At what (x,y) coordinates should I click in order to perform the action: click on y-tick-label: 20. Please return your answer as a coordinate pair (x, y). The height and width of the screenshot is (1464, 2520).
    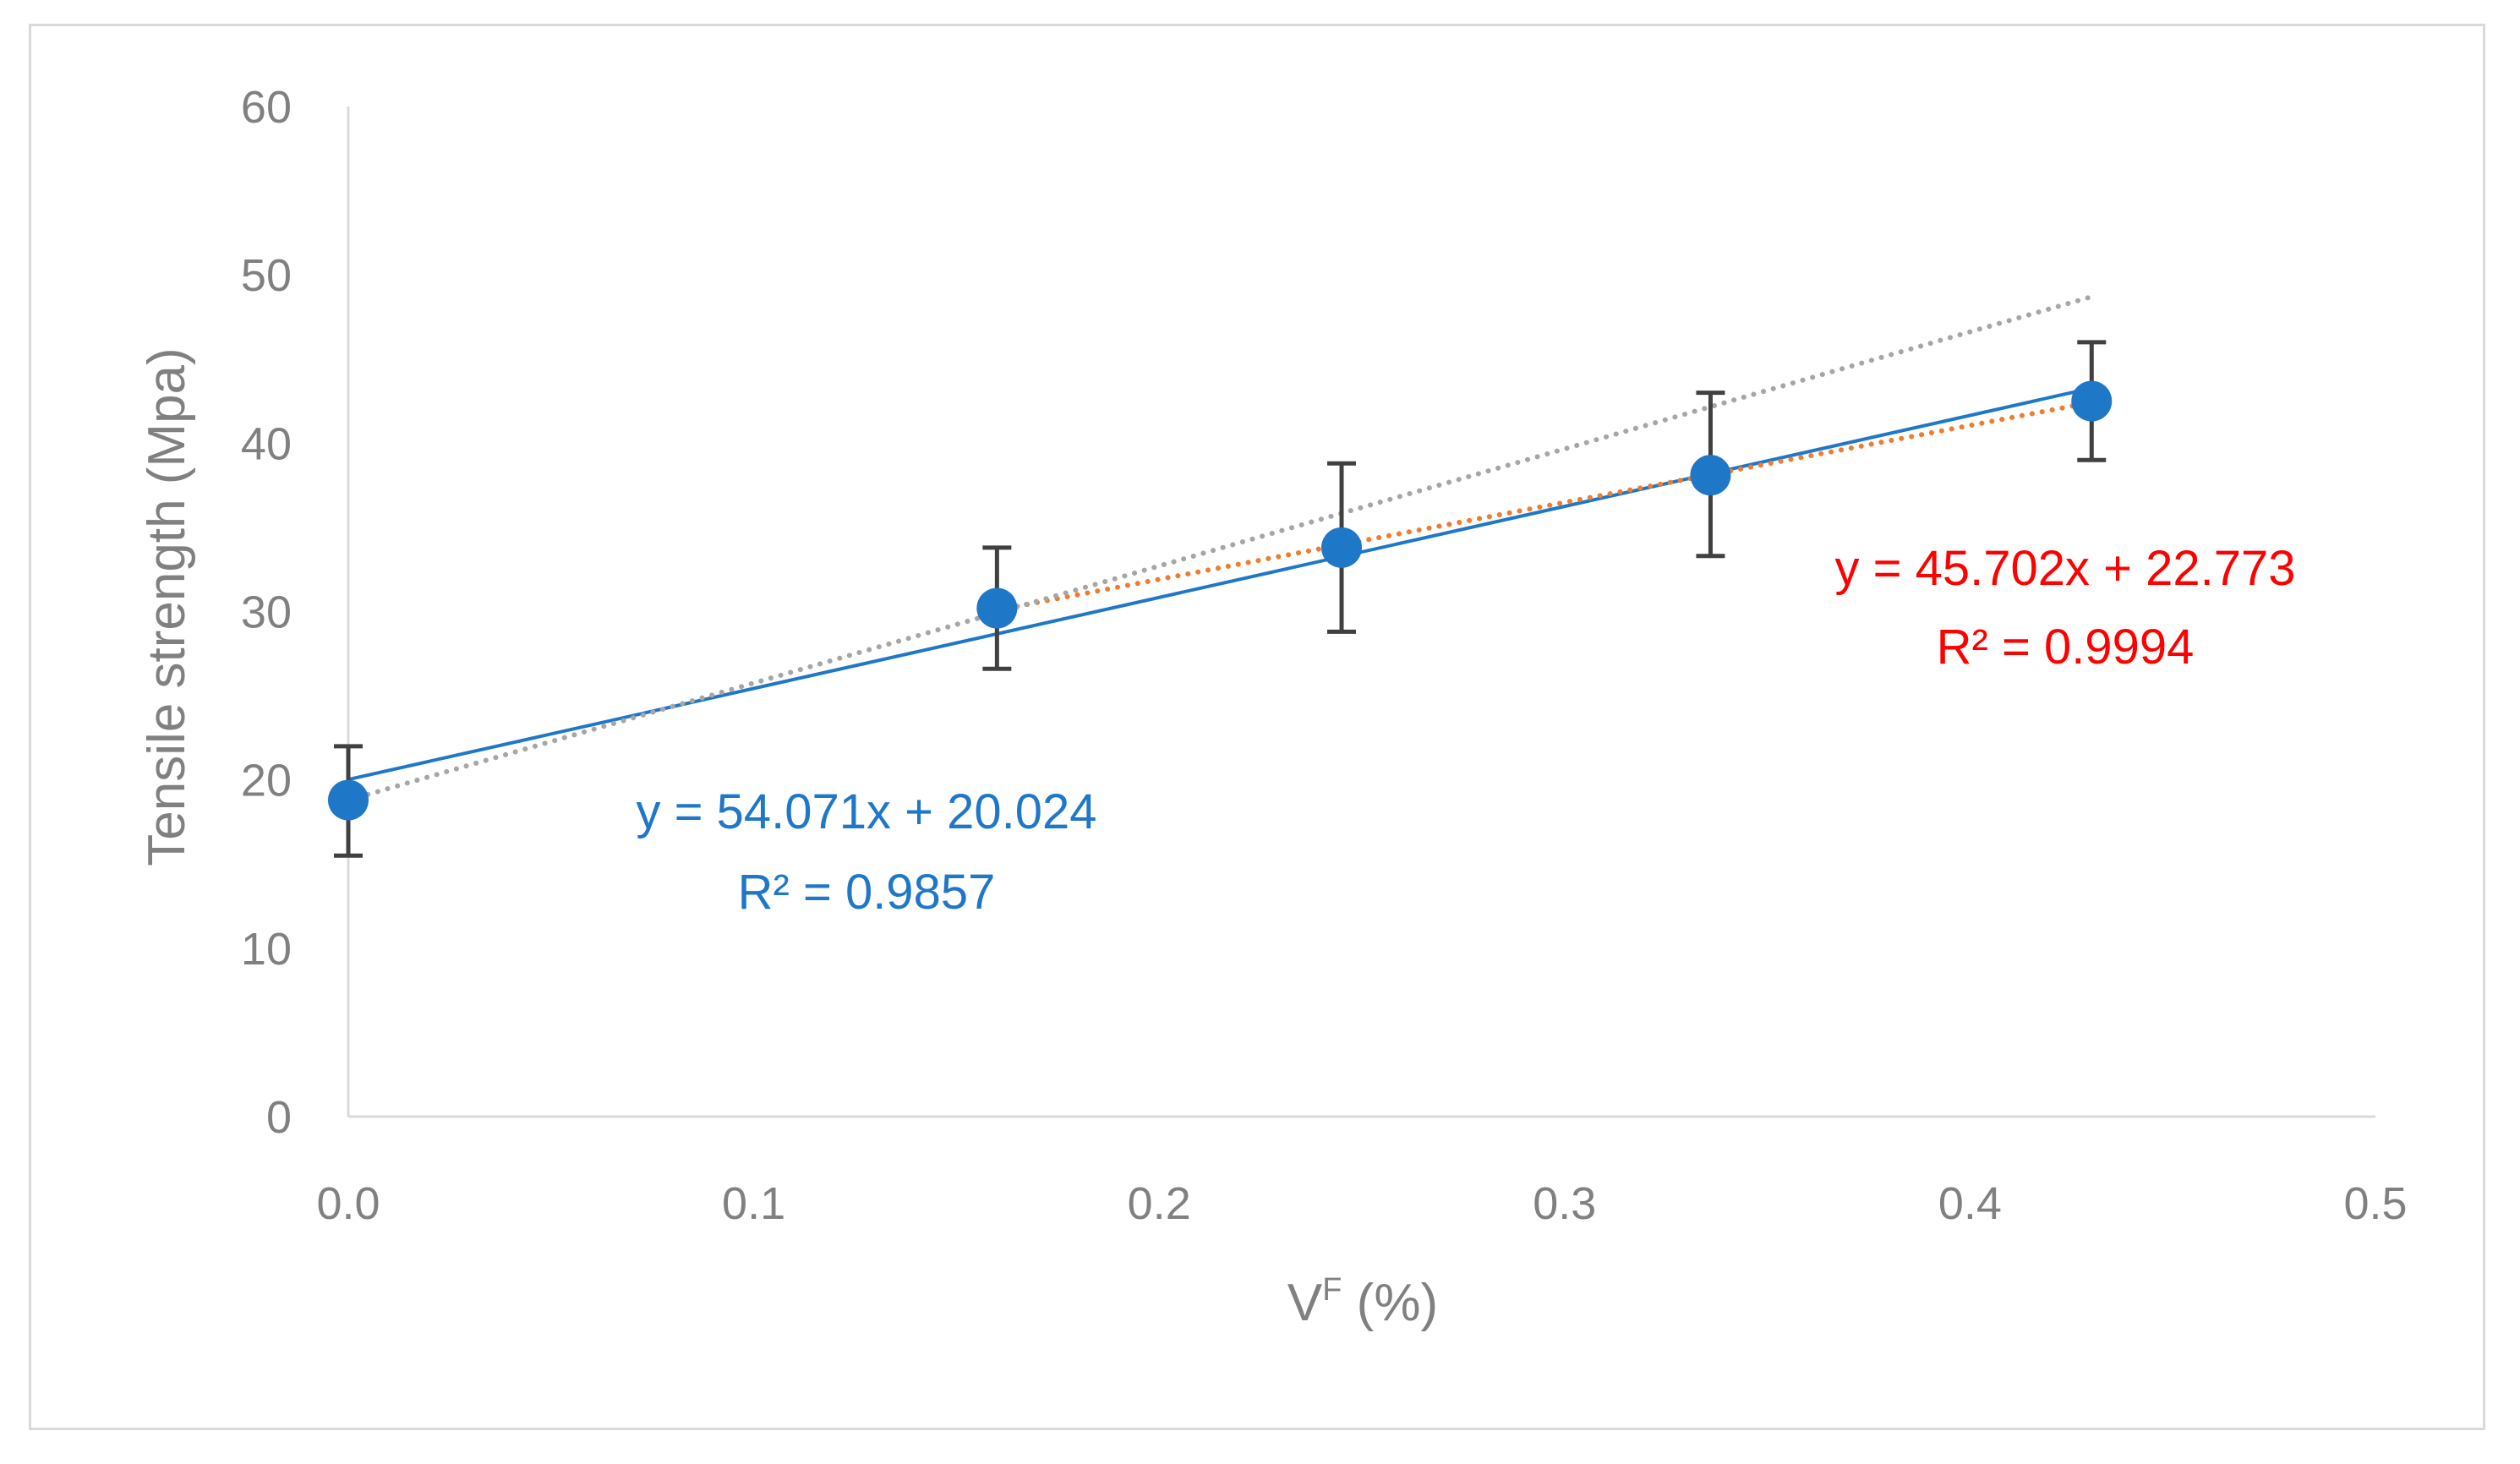
    Looking at the image, I should click on (266, 781).